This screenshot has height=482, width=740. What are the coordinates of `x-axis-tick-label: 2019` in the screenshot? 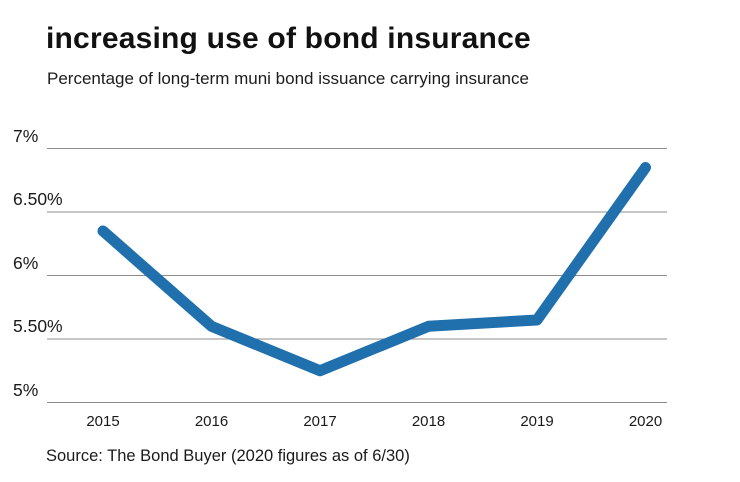 It's located at (537, 421).